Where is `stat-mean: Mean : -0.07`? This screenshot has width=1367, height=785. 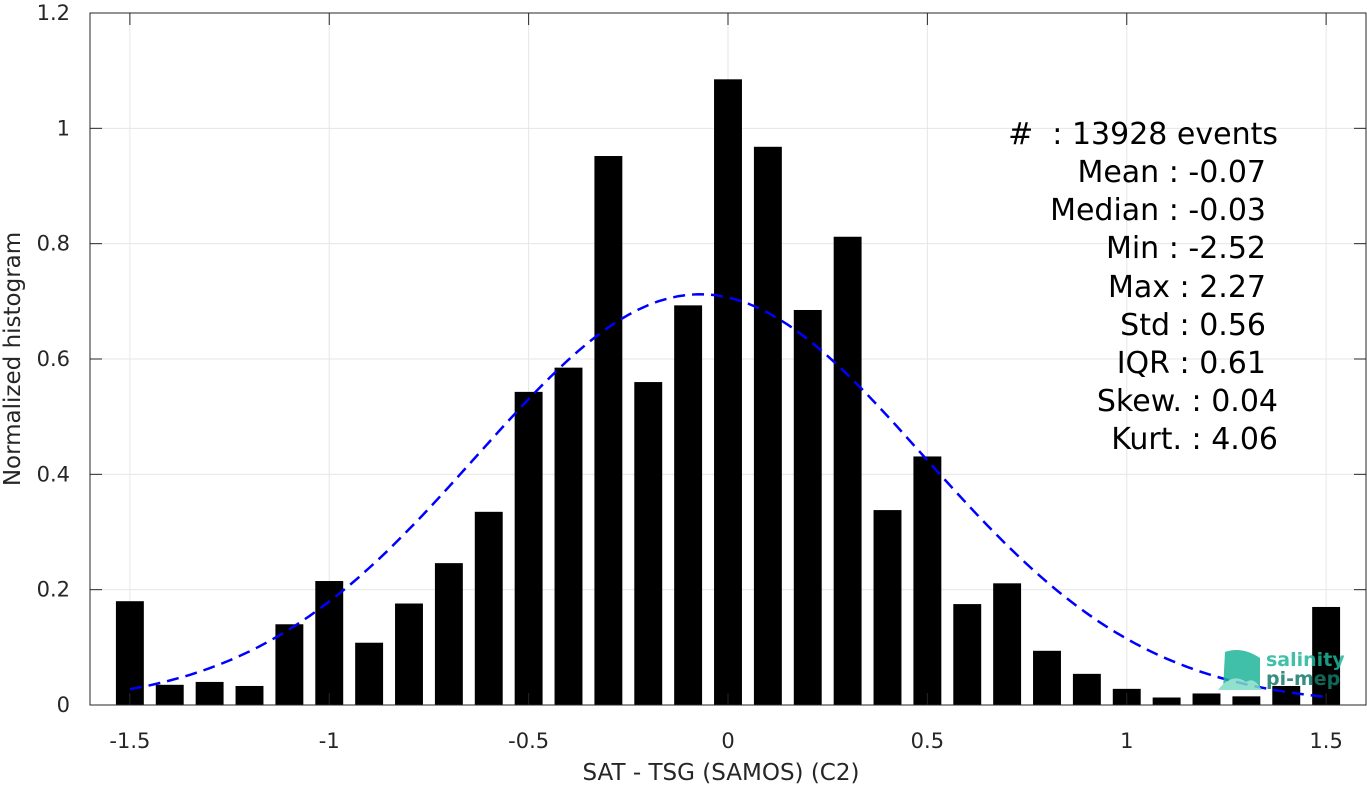
stat-mean: Mean : -0.07 is located at coordinates (1171, 172).